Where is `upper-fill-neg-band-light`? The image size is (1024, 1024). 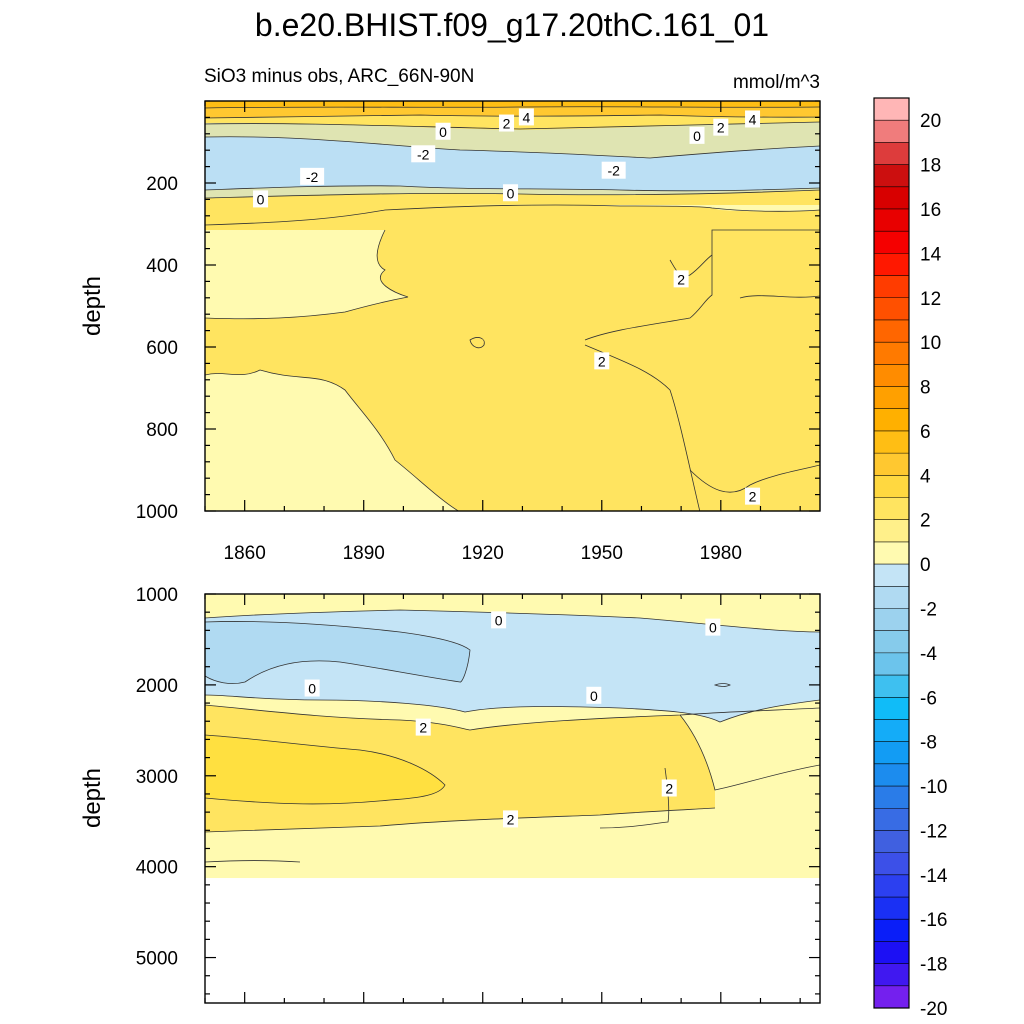 upper-fill-neg-band-light is located at coordinates (512, 160).